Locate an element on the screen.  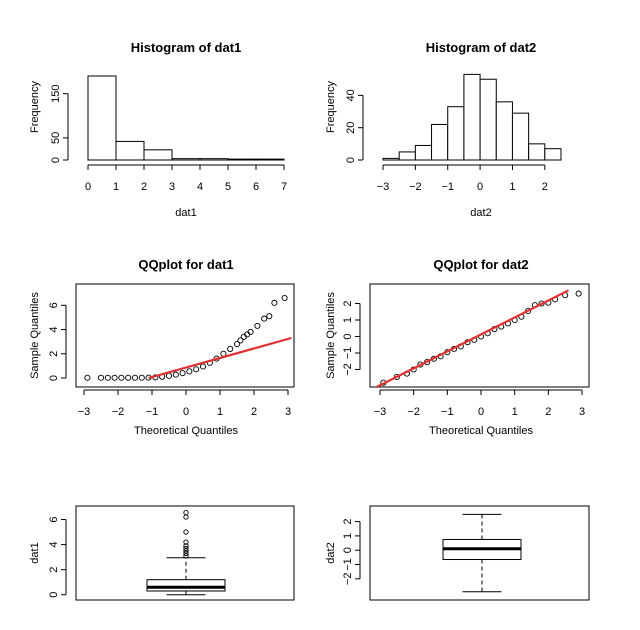
y-axis-label: Frequency is located at coordinates (331, 107).